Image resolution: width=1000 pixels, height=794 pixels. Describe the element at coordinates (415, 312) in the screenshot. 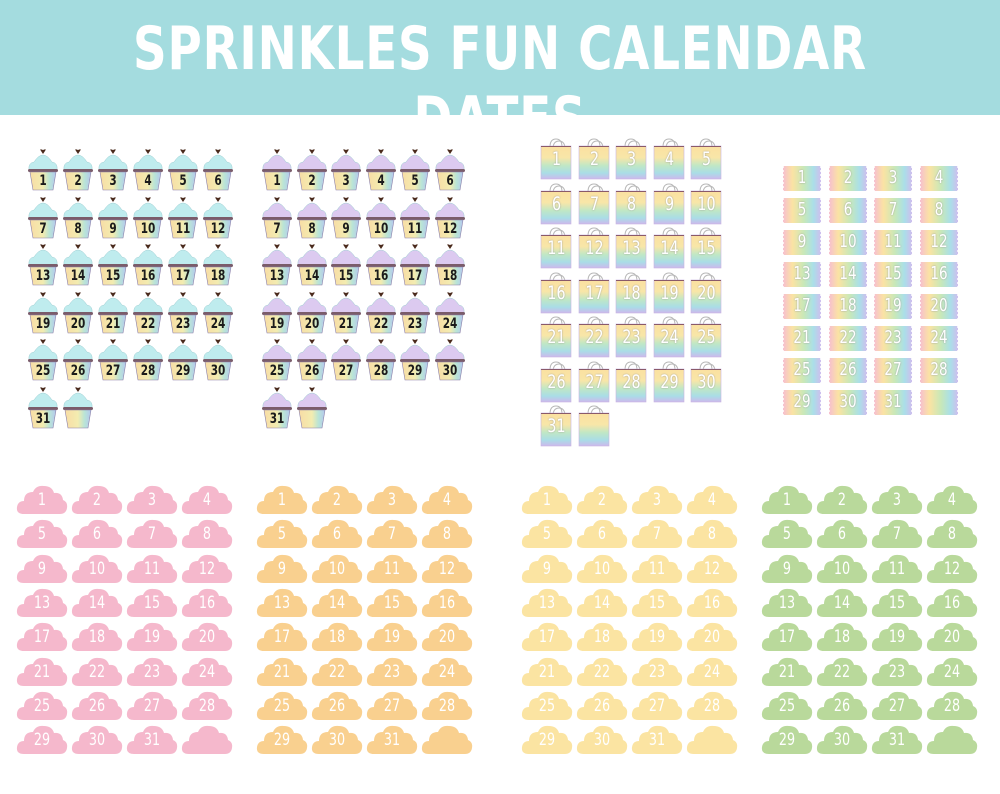

I see `cupcake-date-sticker: 23` at that location.